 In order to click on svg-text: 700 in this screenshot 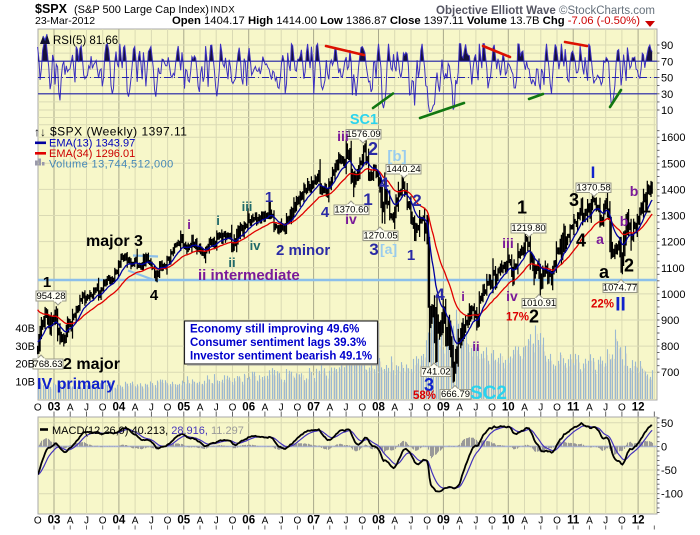, I will do `click(670, 373)`.